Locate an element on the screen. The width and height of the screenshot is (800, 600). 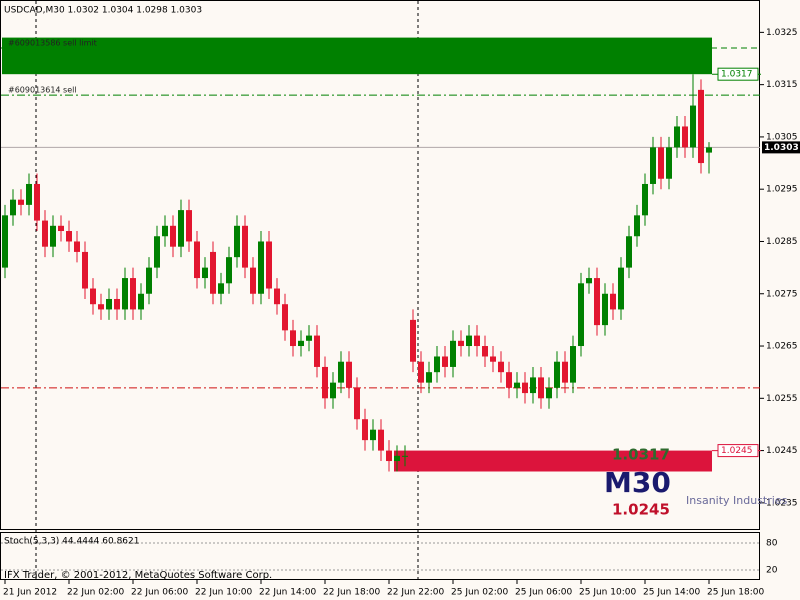
x-tick-label: 22 Jun 10:00 is located at coordinates (223, 593).